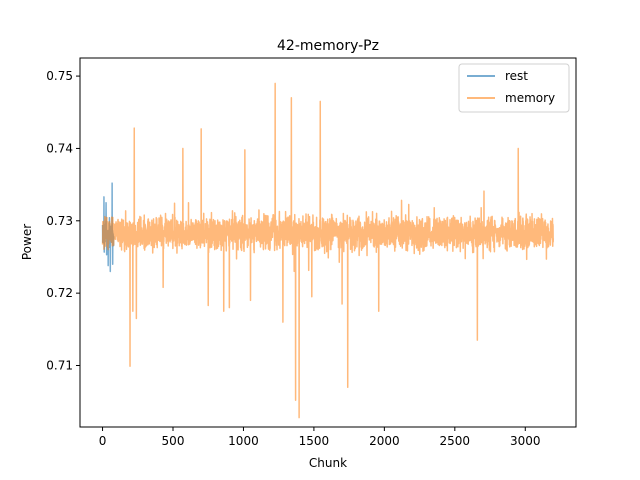  I want to click on y-tick-label: 0.74, so click(59, 148).